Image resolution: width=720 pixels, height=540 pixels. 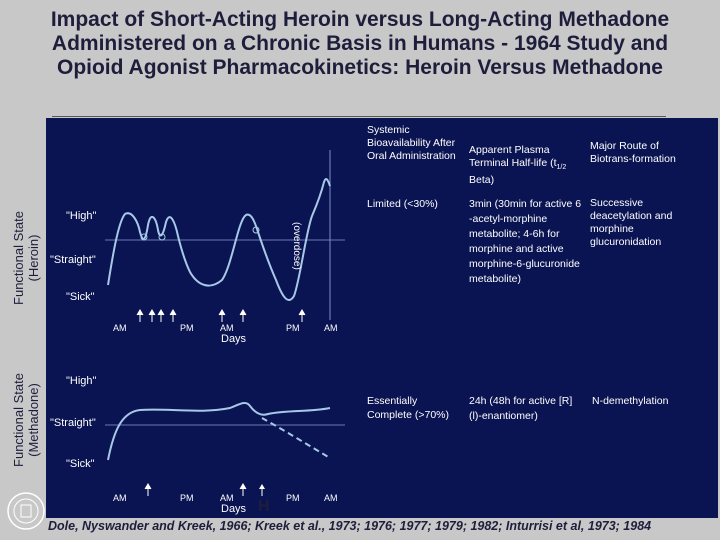 What do you see at coordinates (187, 328) in the screenshot?
I see `heroin-time-pm-1: PM` at bounding box center [187, 328].